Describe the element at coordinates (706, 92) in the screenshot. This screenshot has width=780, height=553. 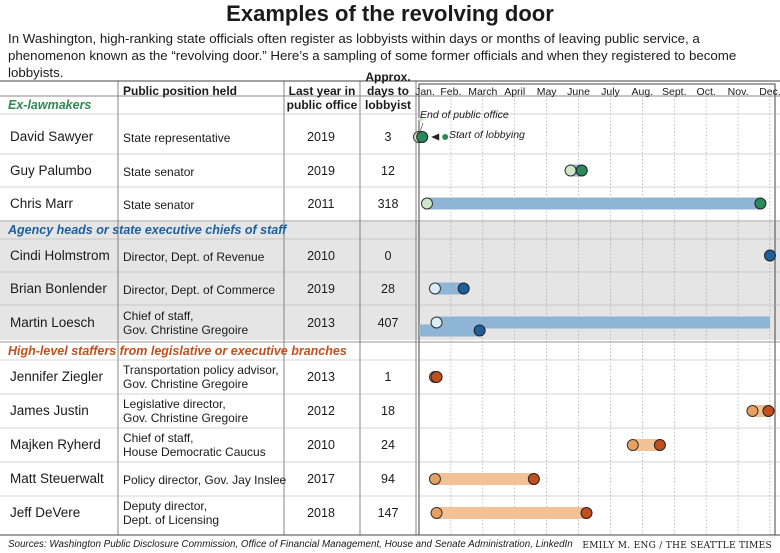
I see `month-label: Oct.` at that location.